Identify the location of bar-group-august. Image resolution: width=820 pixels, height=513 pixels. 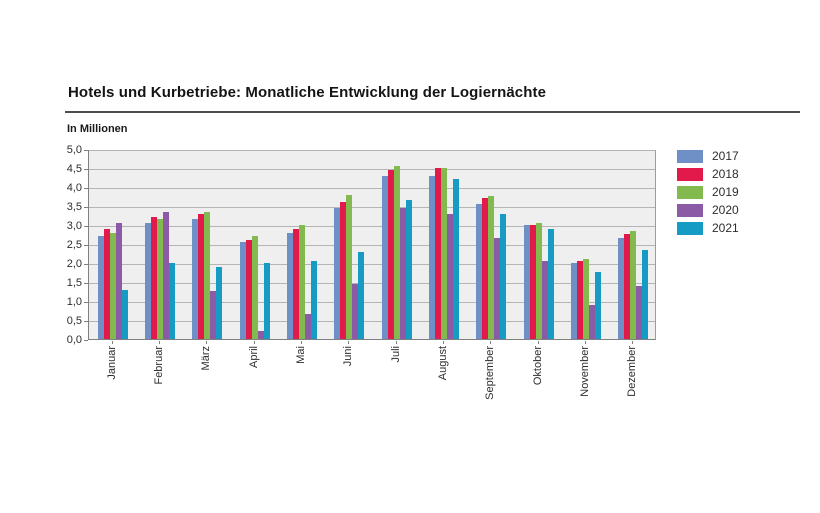
(443, 244).